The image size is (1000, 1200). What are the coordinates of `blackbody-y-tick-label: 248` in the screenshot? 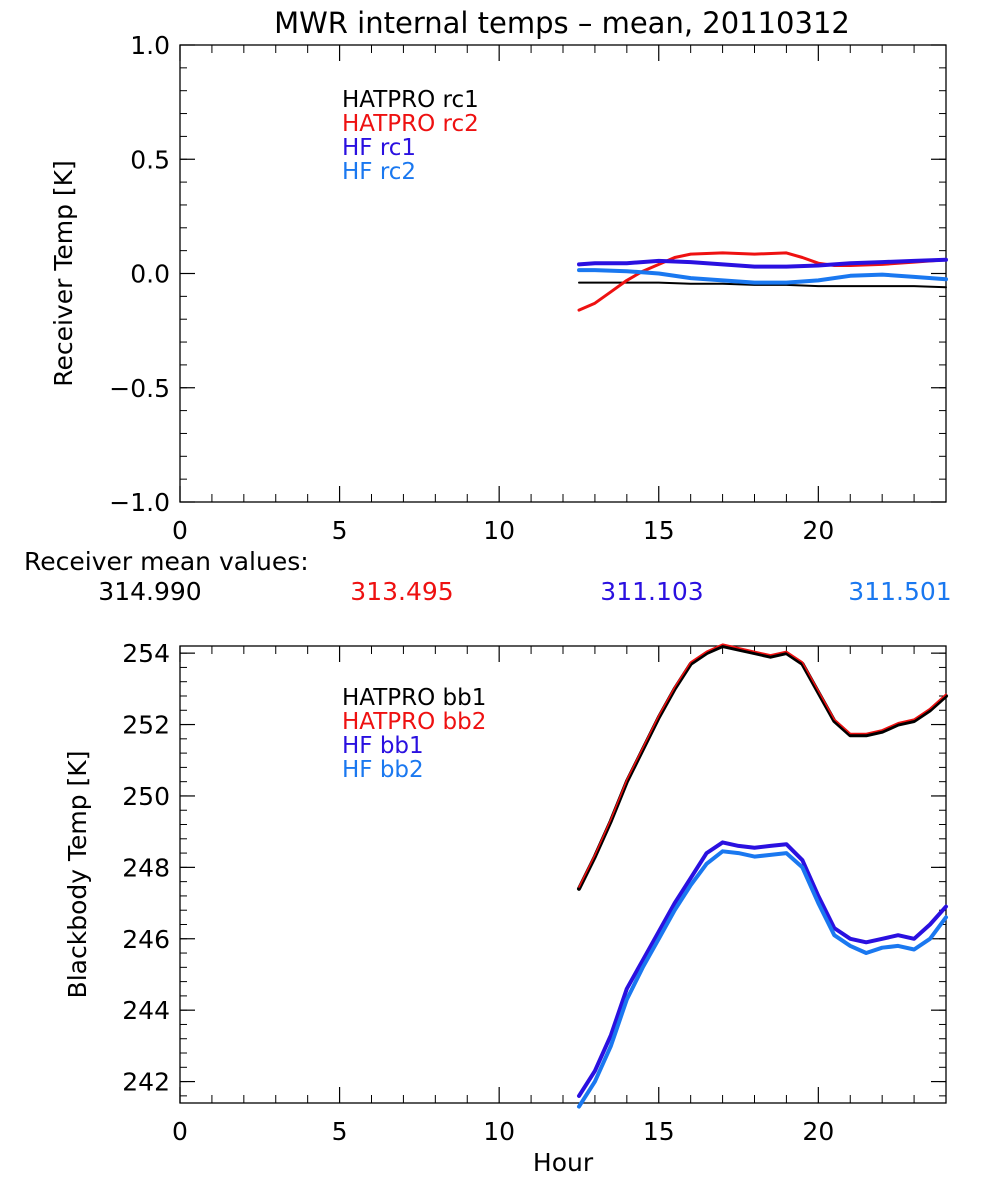 It's located at (146, 867).